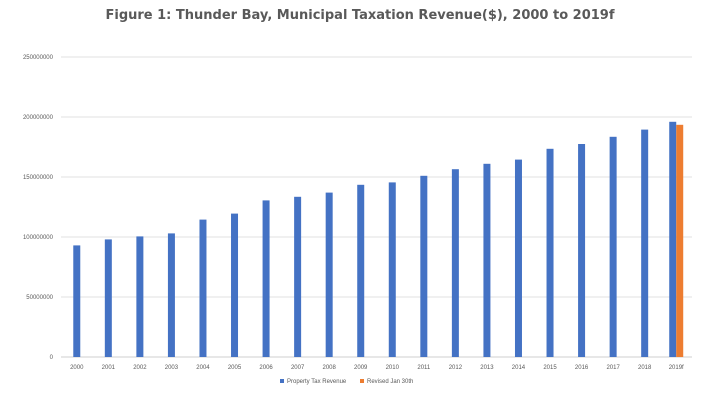 The height and width of the screenshot is (405, 720). What do you see at coordinates (390, 382) in the screenshot?
I see `legend-label: Revised Jan 30th` at bounding box center [390, 382].